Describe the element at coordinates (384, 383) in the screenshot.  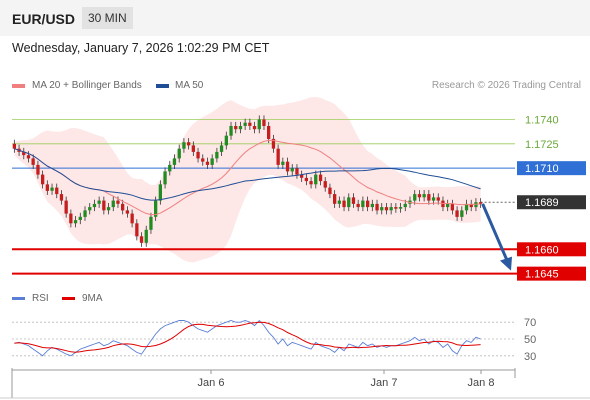
I see `x-tick-label-1: Jan 7` at that location.